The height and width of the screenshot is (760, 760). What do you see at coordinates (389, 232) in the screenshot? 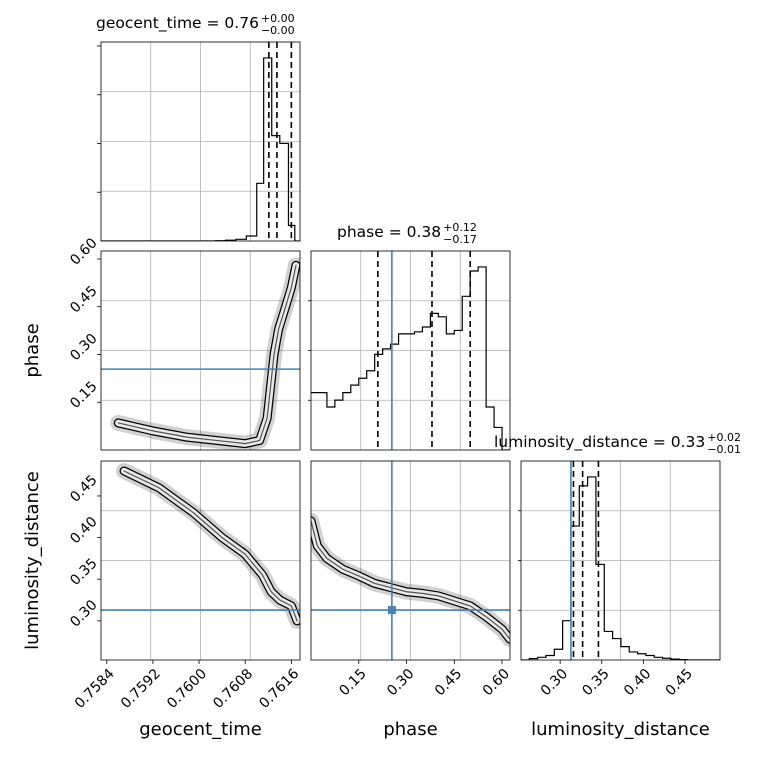
I see `title-text: phase = 0.38` at bounding box center [389, 232].